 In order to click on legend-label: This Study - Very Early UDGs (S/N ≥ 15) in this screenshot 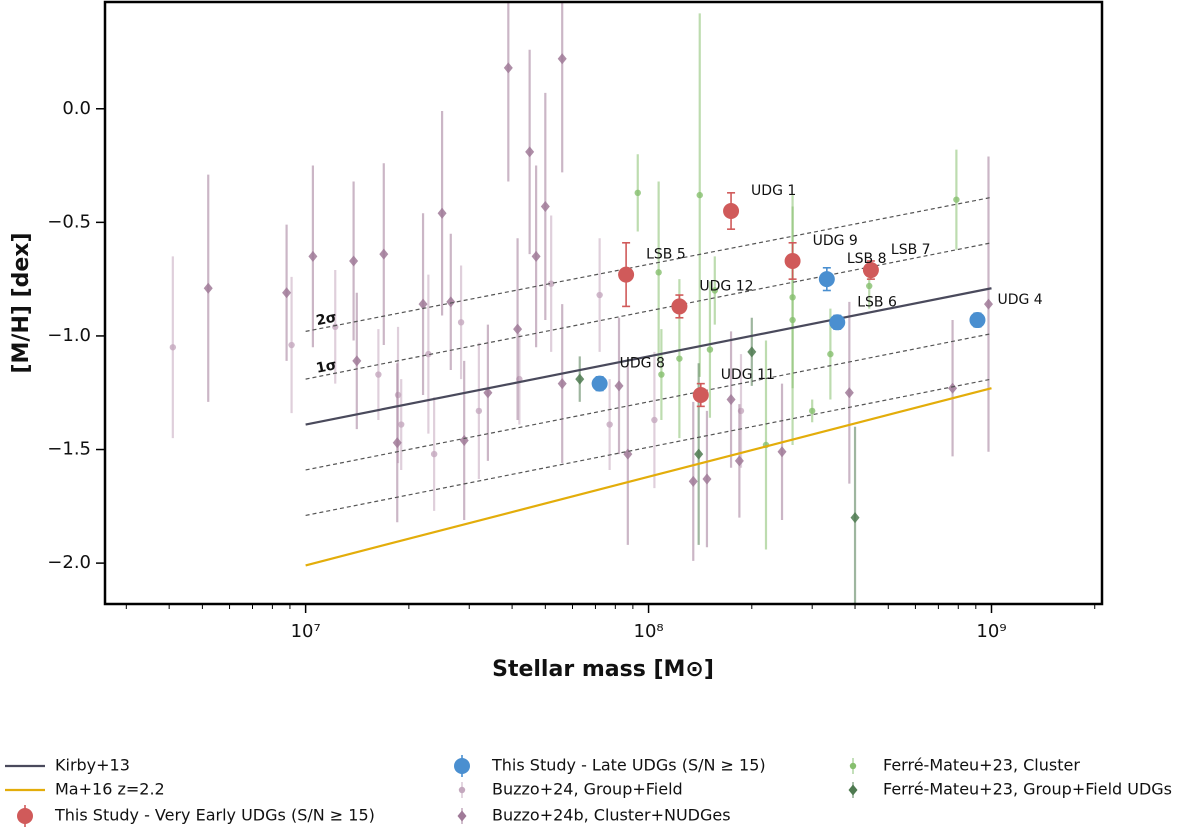, I will do `click(214, 815)`.